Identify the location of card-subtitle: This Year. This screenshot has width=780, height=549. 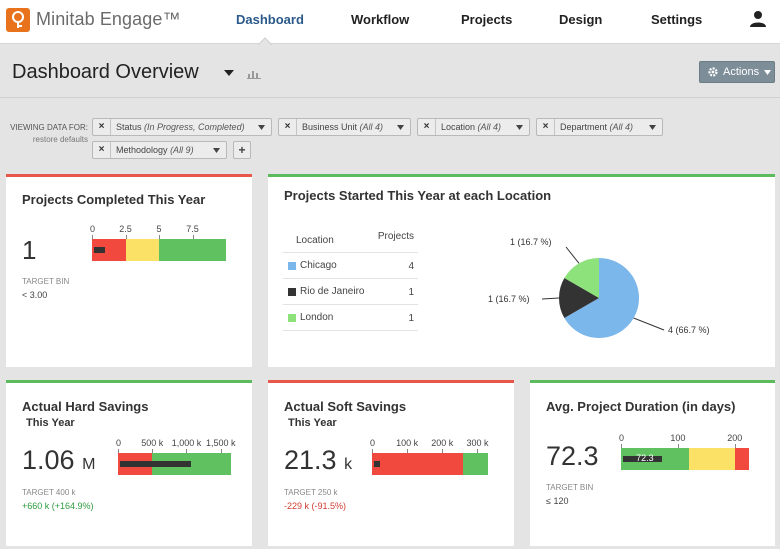
(312, 423).